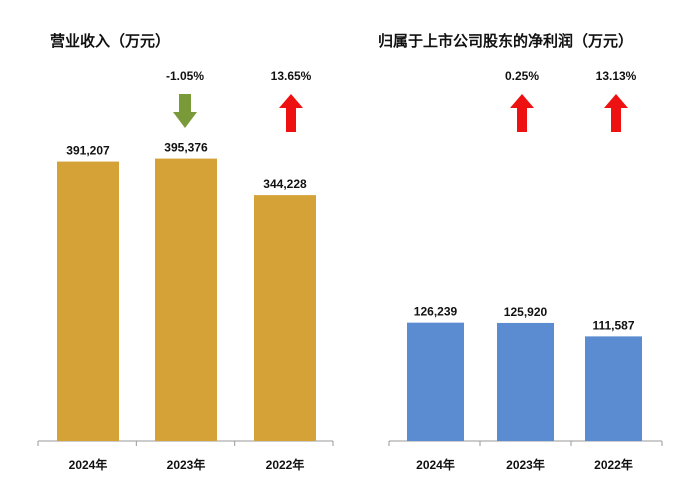 This screenshot has height=481, width=683. What do you see at coordinates (291, 76) in the screenshot?
I see `revenue-change-label-2: 13.65%` at bounding box center [291, 76].